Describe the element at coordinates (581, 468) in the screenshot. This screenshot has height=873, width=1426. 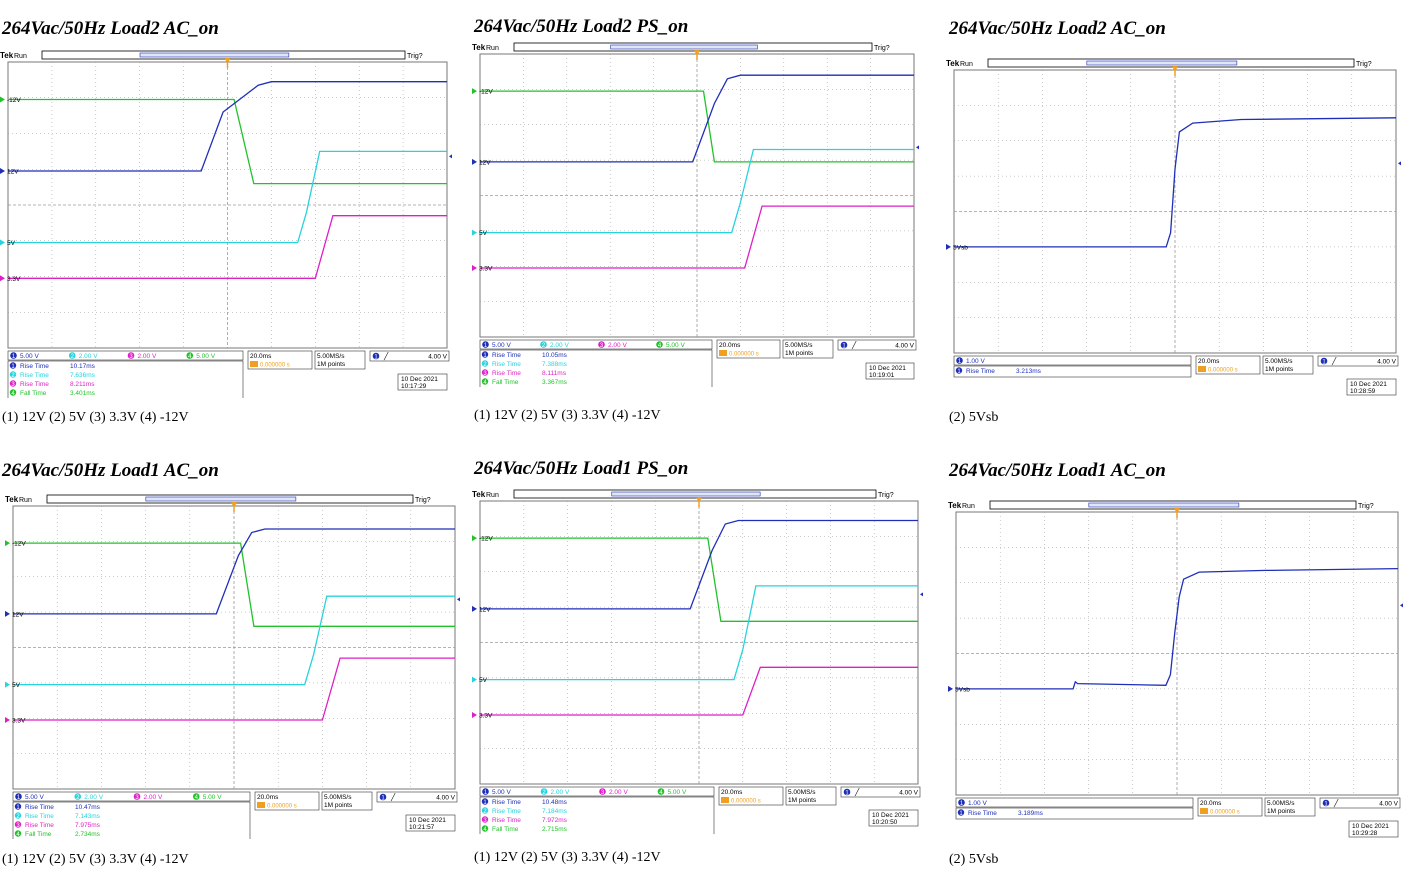
I see `panel-title: 264Vac/50Hz Load1 PS_on` at that location.